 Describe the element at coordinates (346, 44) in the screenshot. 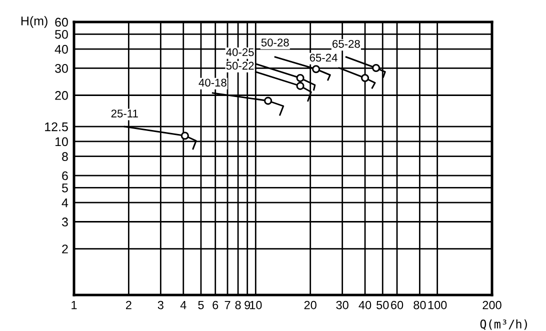

I see `series-label: 65-28` at that location.